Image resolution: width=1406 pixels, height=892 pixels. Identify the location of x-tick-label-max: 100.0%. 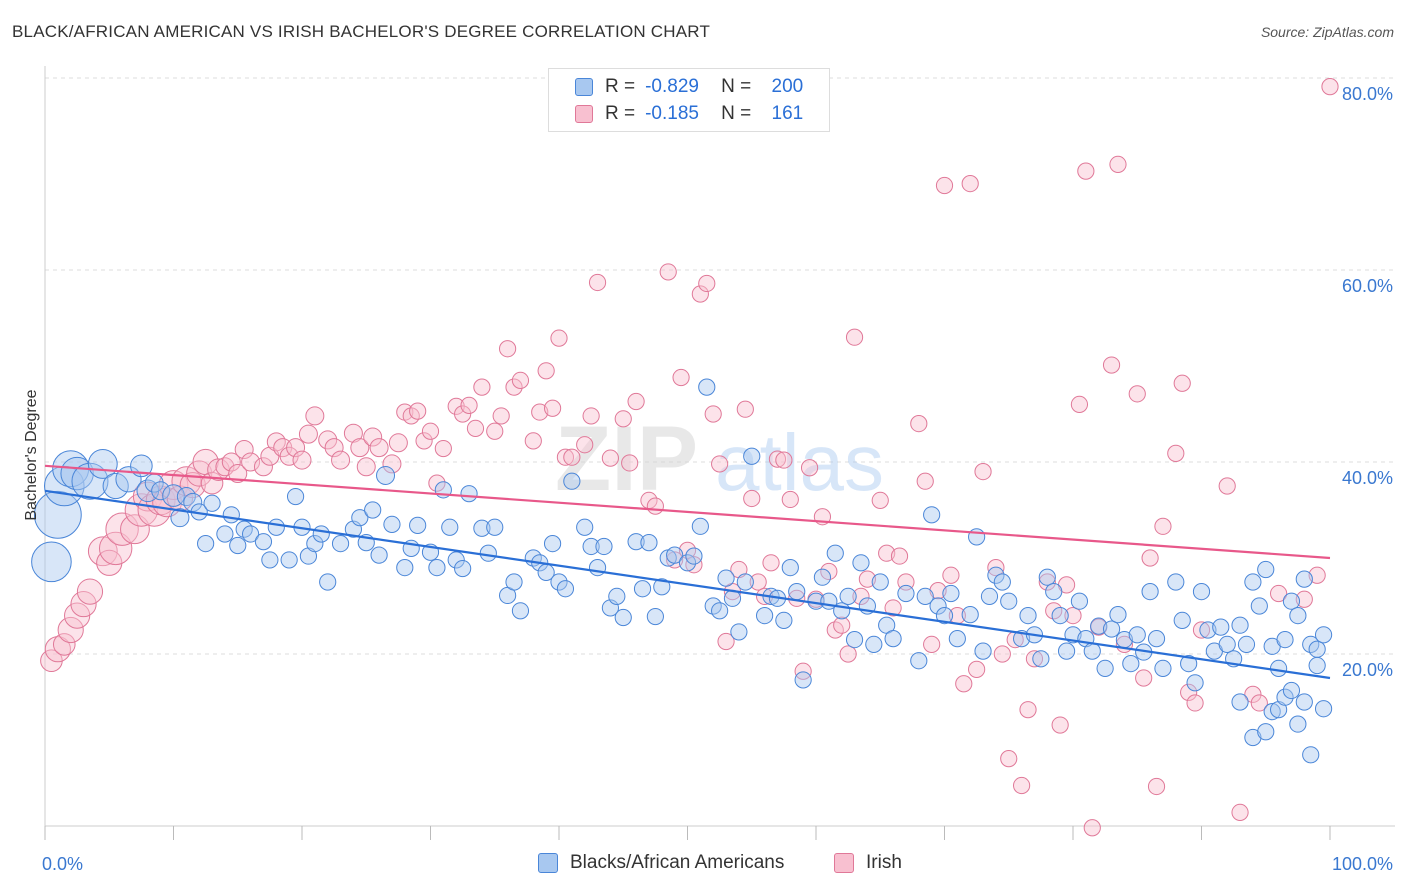
(1362, 864).